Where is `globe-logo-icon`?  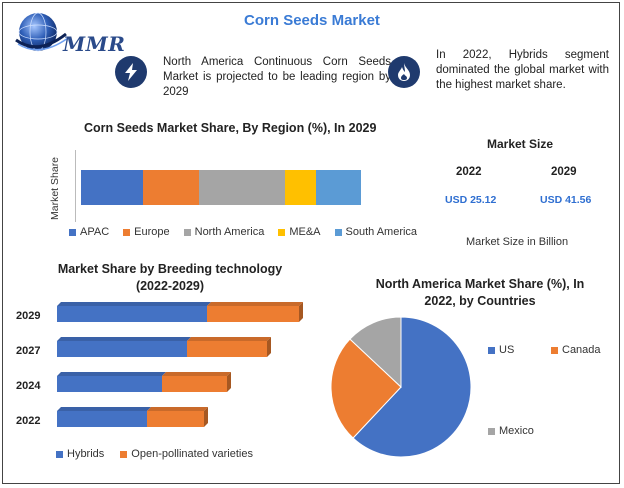
globe-logo-icon is located at coordinates (42, 32).